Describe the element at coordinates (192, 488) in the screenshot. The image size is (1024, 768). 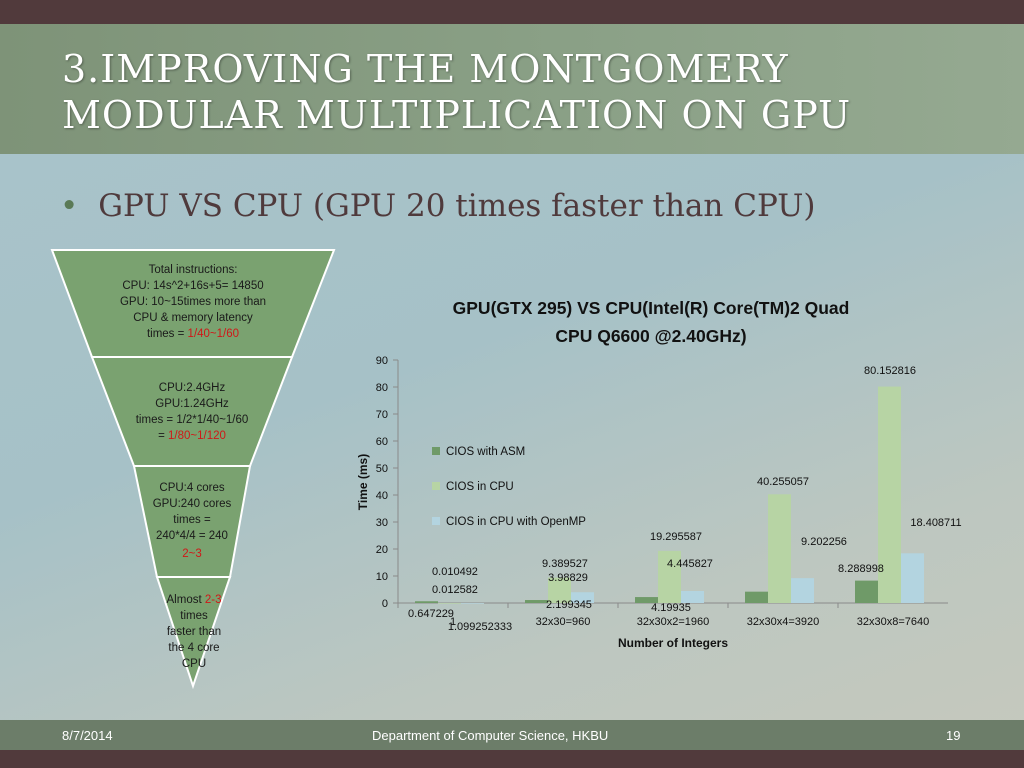
I see `pyramid-text-line: CPU:4 cores` at that location.